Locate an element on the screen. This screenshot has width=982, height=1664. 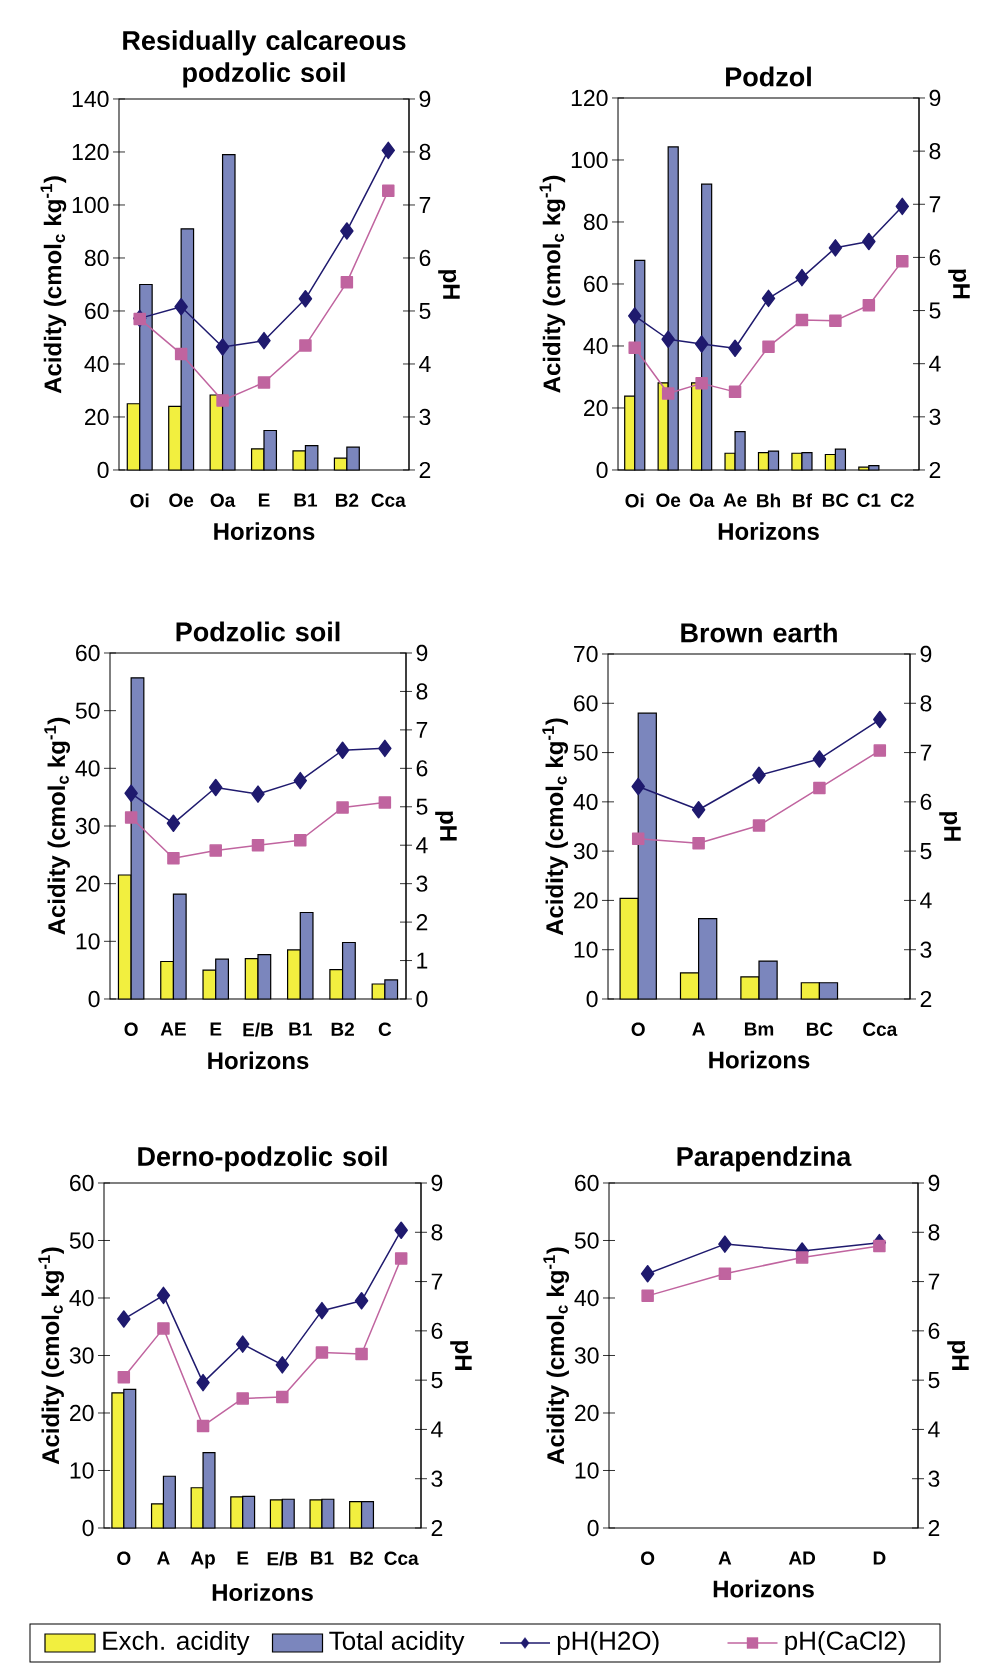
x-tick-label: Cca is located at coordinates (401, 1558).